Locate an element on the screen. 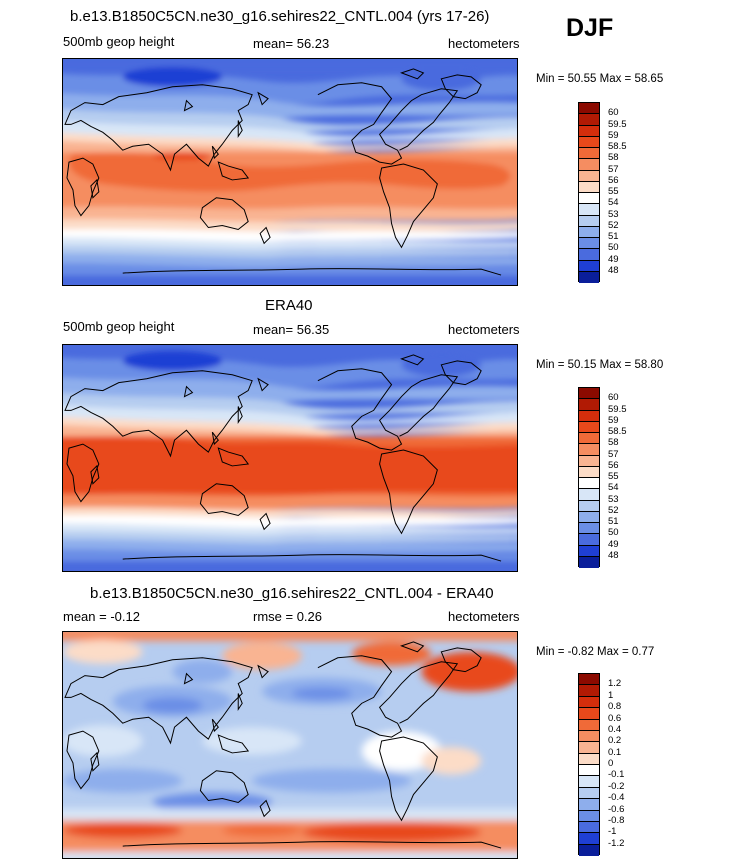 The width and height of the screenshot is (732, 865). season-label: DJF is located at coordinates (590, 28).